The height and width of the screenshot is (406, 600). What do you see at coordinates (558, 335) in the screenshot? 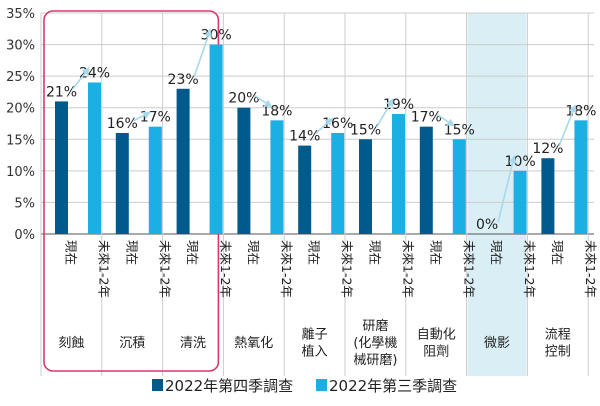
I see `category-label: 流程` at bounding box center [558, 335].